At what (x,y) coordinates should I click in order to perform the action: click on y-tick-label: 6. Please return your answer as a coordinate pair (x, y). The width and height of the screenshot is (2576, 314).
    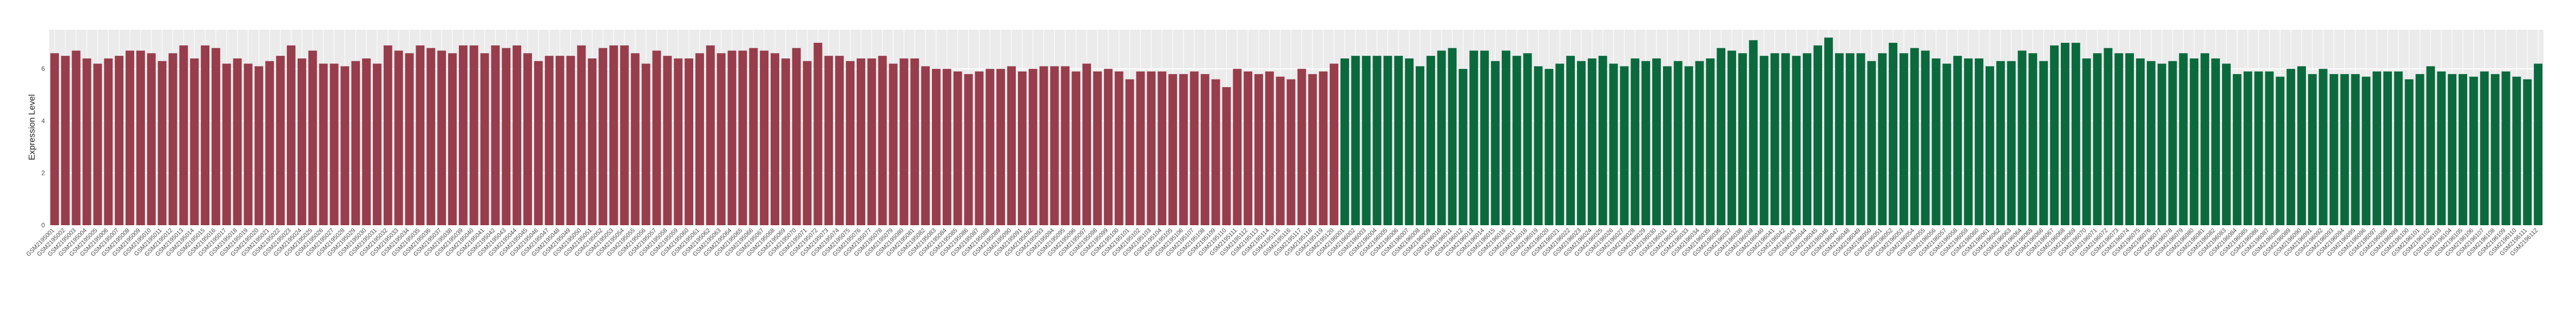
    Looking at the image, I should click on (43, 69).